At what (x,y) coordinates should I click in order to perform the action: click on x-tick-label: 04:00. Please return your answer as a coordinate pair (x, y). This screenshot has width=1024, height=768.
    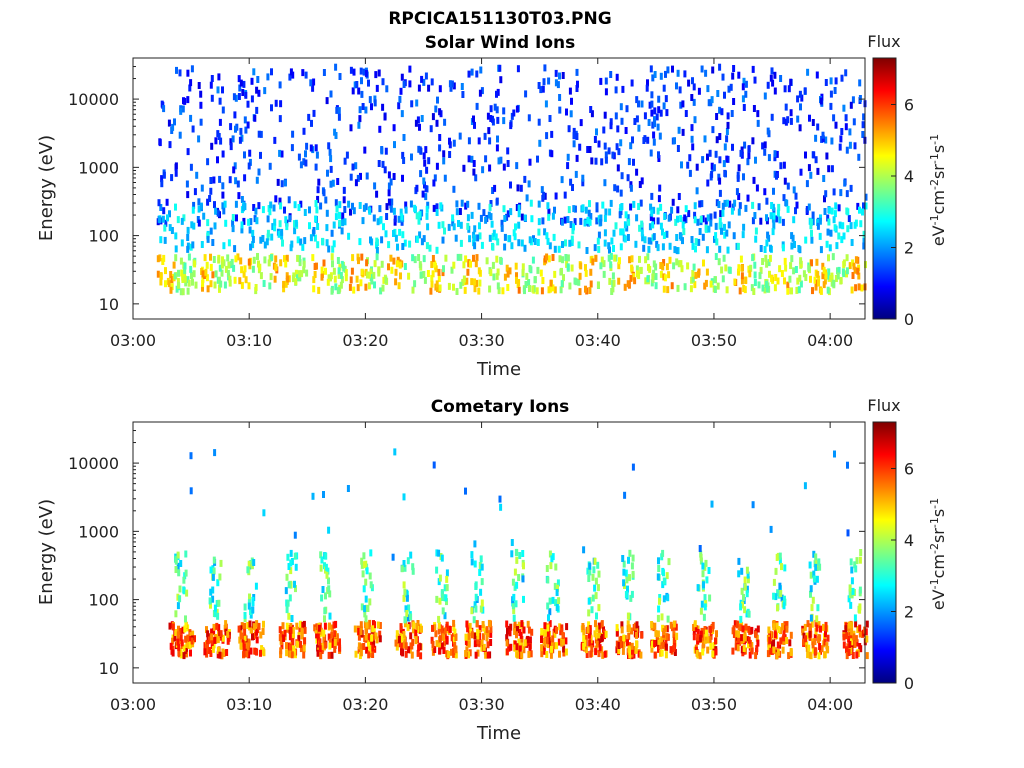
    Looking at the image, I should click on (830, 704).